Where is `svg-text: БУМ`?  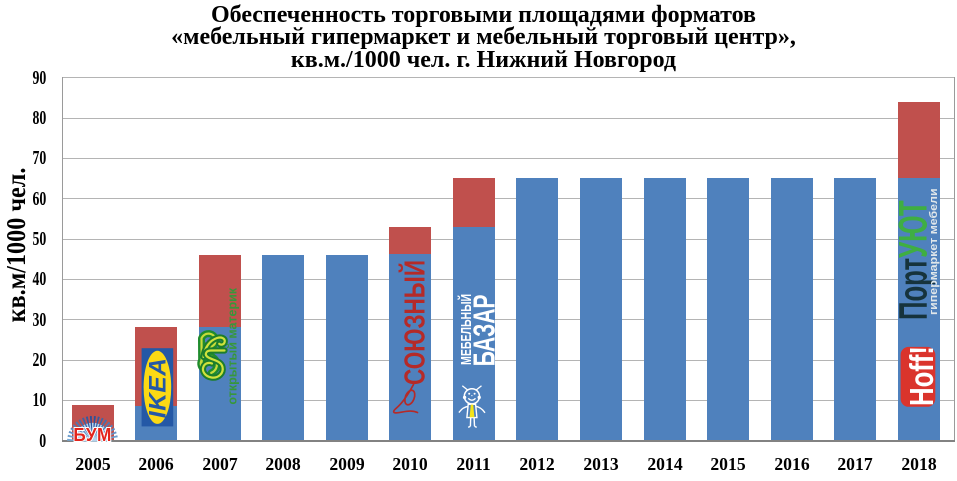
svg-text: БУМ is located at coordinates (92, 434).